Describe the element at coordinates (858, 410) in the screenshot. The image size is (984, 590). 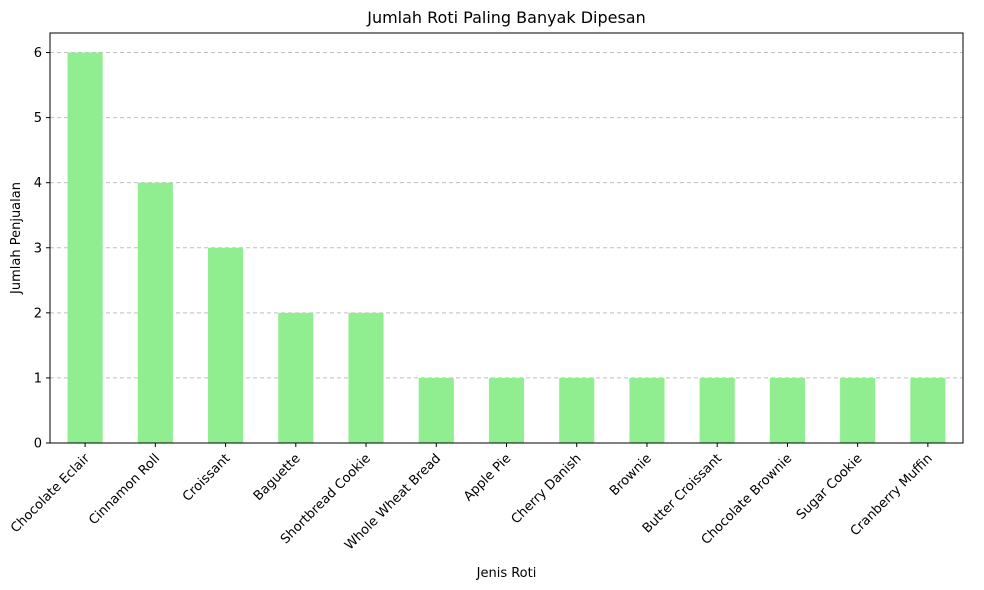
I see `bar-sugar-cookie` at that location.